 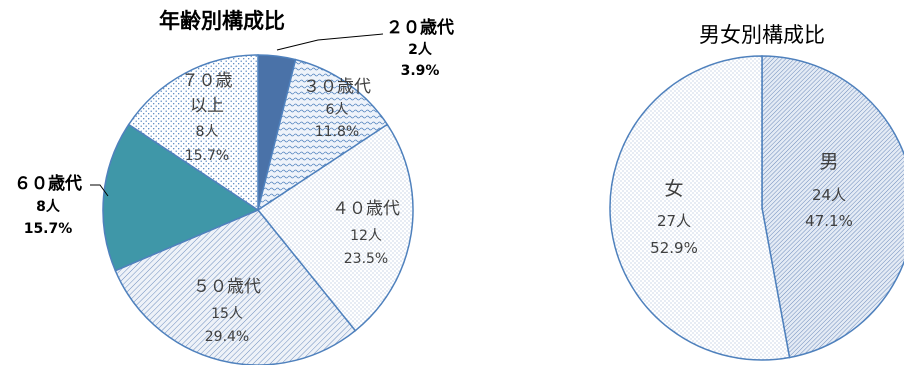 I want to click on age-label-4-percent: 15.7%, so click(x=48, y=229).